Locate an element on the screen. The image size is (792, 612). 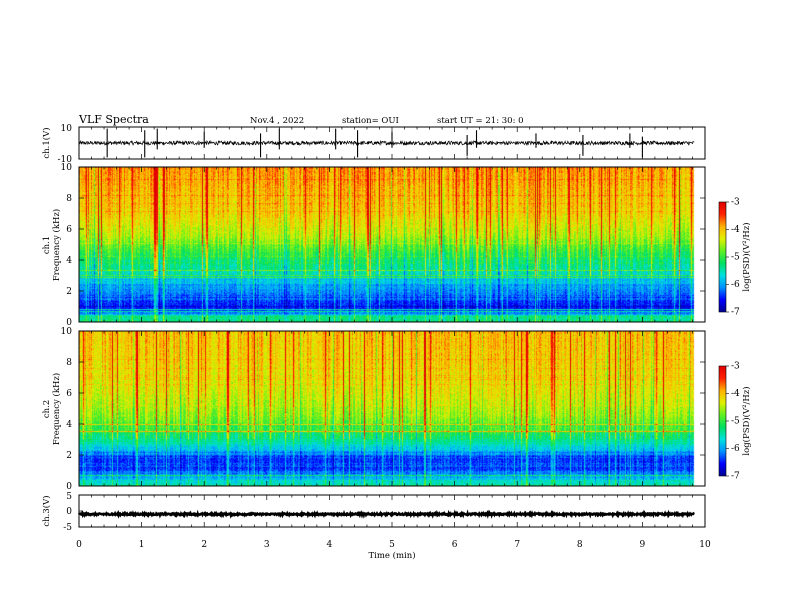
ch2-spectrogram-ylabel-frequency: Frequency (kHz) is located at coordinates (56, 409).